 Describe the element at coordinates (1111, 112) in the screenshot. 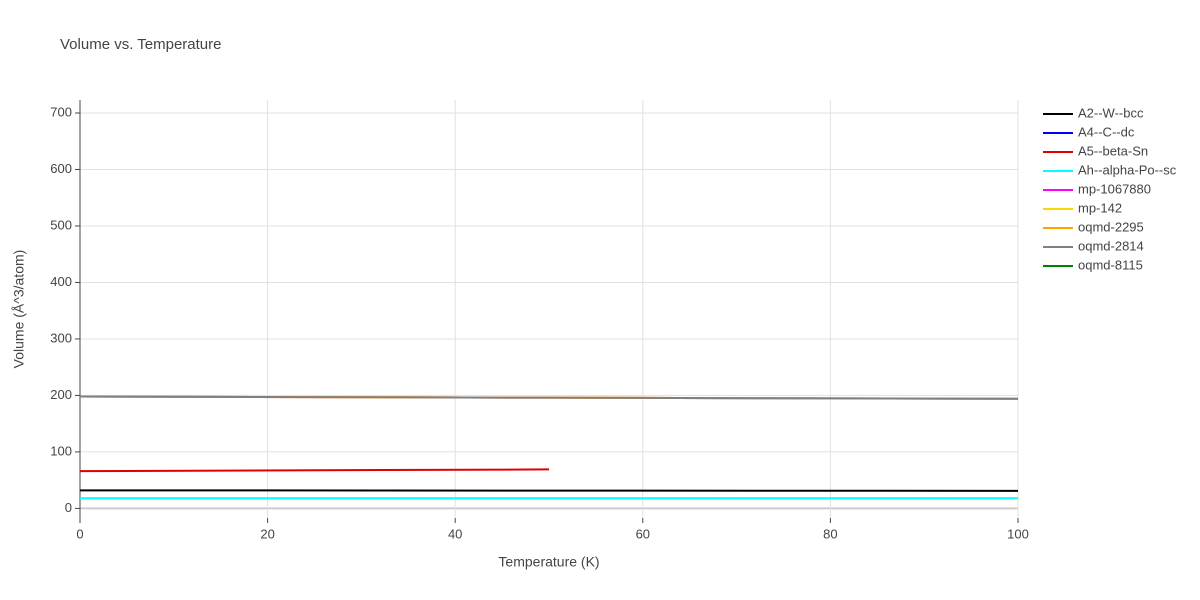

I see `legend-label: A2--W--bcc` at that location.